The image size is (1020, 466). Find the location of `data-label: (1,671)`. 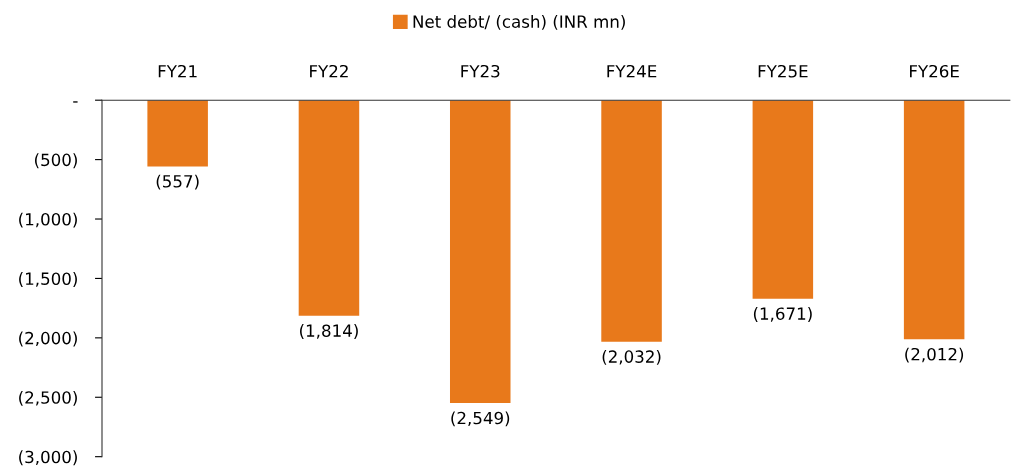

data-label: (1,671) is located at coordinates (782, 314).